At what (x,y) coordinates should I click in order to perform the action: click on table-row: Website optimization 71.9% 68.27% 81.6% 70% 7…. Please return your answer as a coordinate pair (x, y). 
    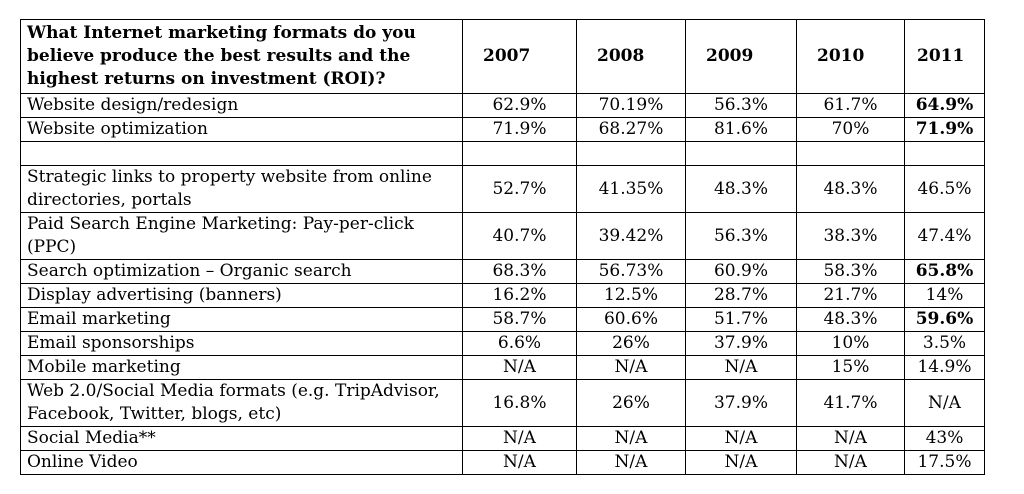
    Looking at the image, I should click on (502, 129).